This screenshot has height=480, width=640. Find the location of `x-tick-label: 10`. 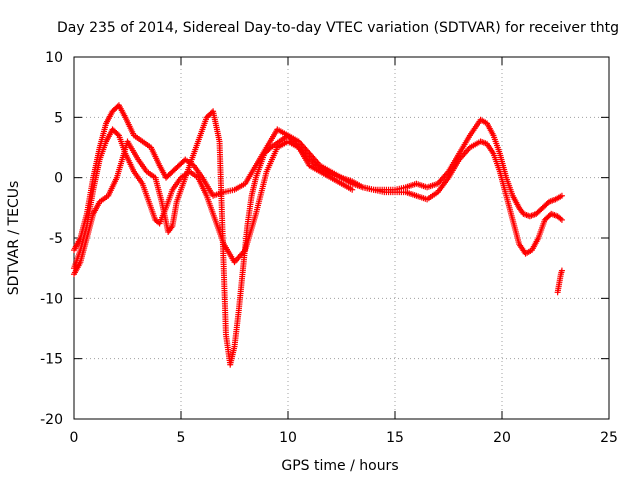

x-tick-label: 10 is located at coordinates (288, 438).